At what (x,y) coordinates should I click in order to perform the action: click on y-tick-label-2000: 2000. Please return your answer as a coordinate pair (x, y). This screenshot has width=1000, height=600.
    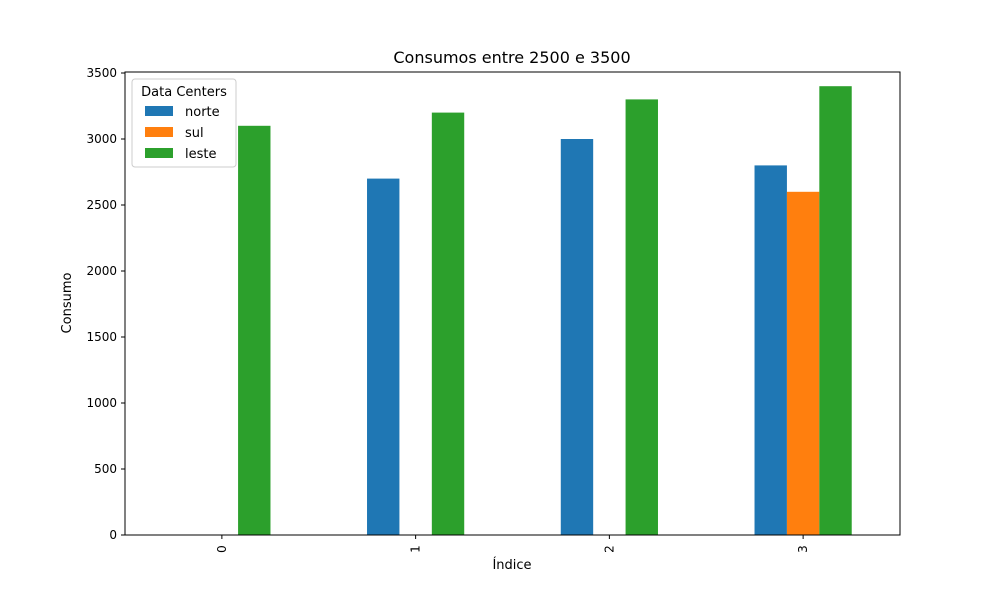
    Looking at the image, I should click on (101, 271).